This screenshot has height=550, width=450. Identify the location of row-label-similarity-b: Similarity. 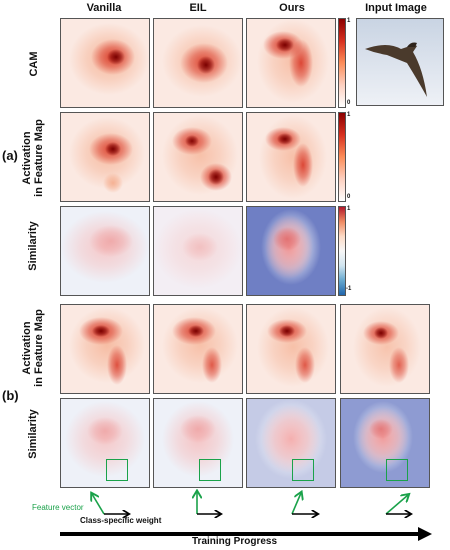
(33, 434).